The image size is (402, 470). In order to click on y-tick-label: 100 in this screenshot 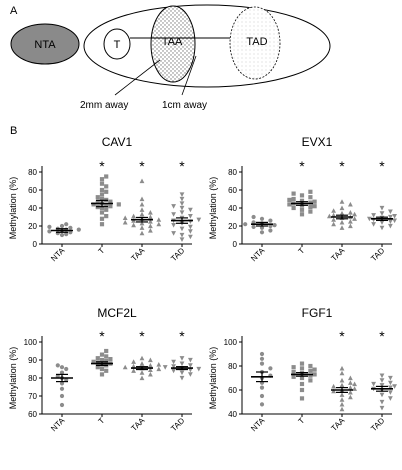, I will do `click(31, 342)`.